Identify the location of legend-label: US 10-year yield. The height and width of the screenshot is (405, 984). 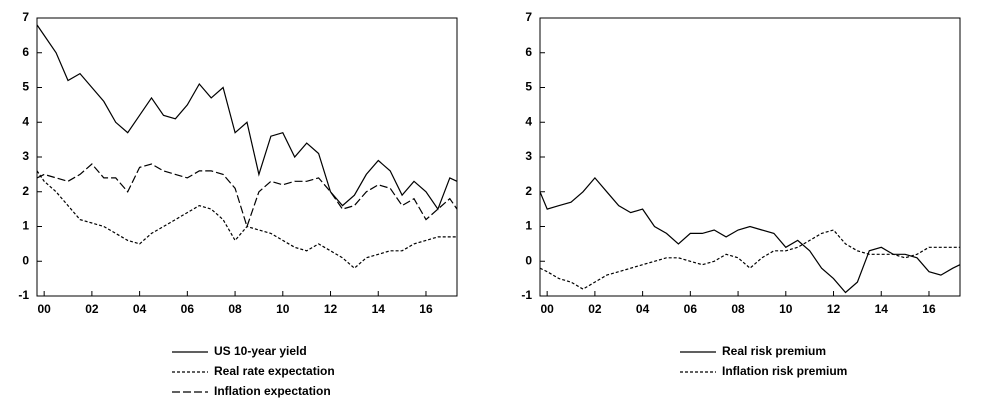
(260, 351).